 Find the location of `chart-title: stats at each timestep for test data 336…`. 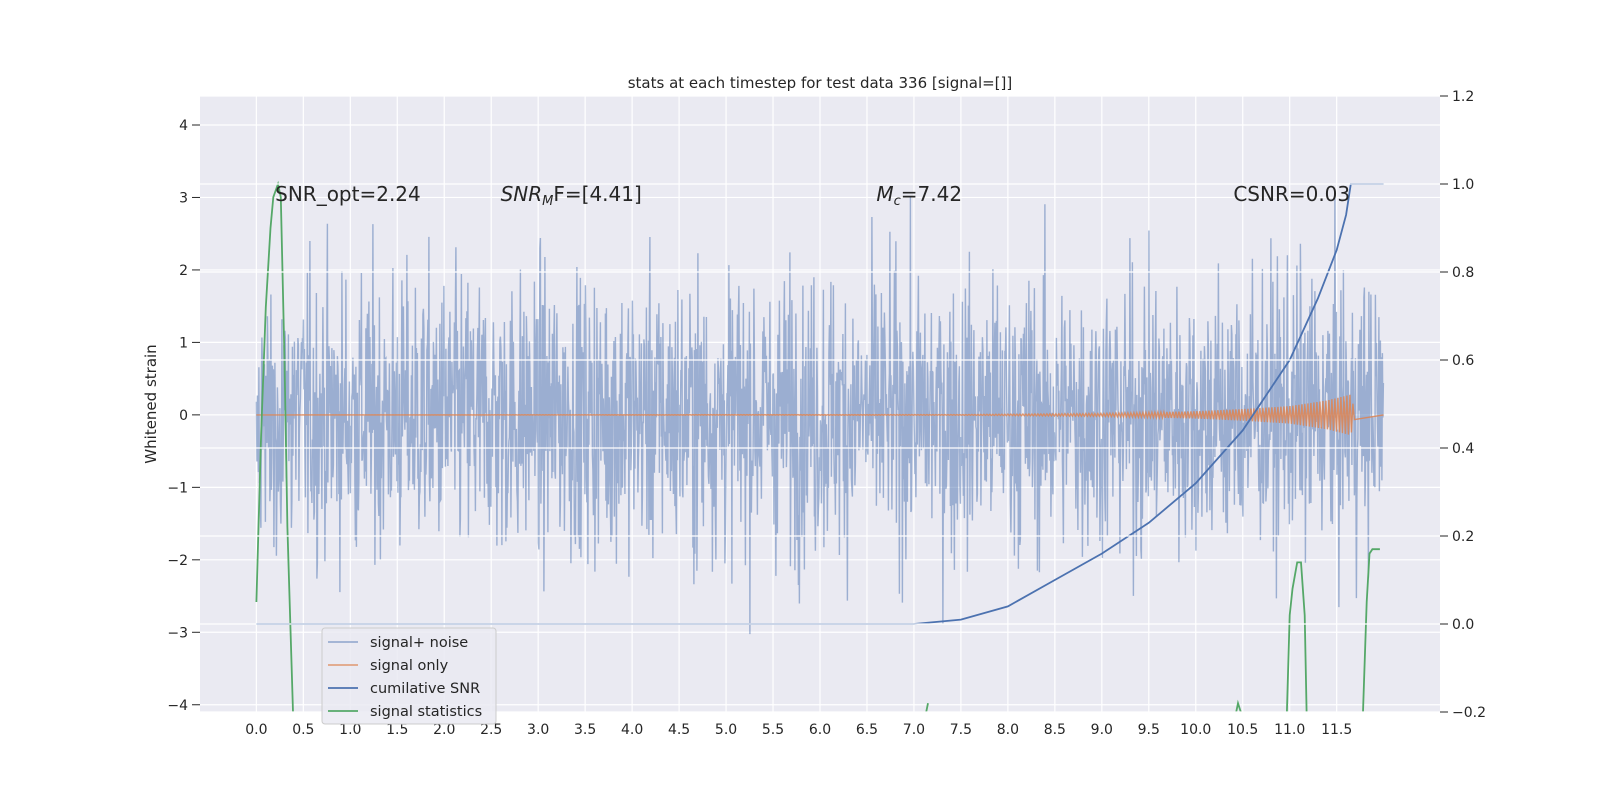

chart-title: stats at each timestep for test data 336… is located at coordinates (820, 83).